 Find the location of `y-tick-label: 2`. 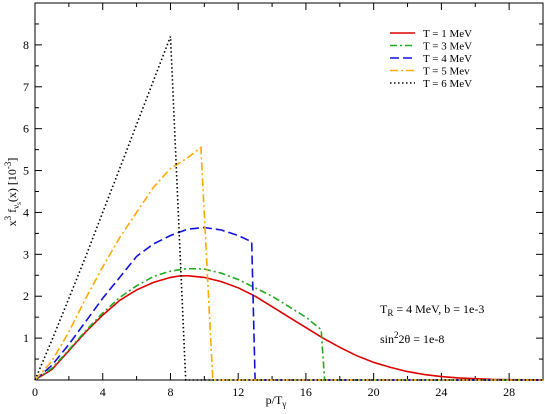

y-tick-label: 2 is located at coordinates (26, 296).